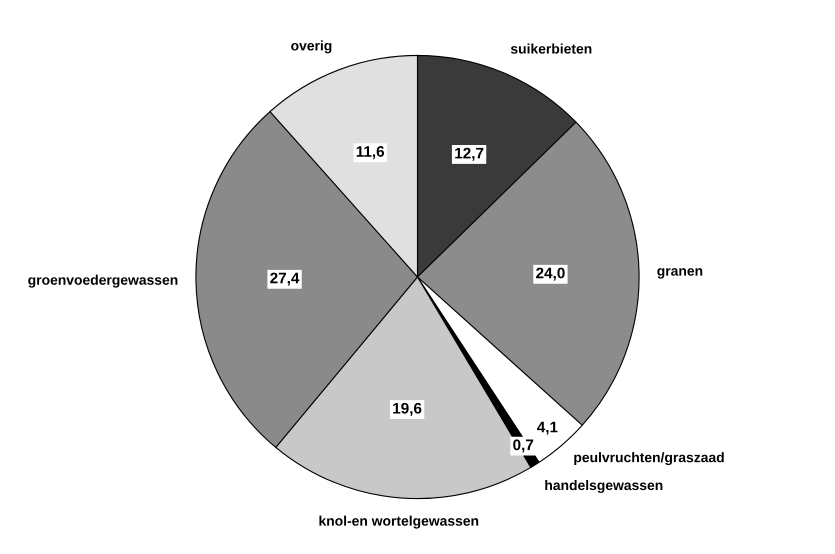 The width and height of the screenshot is (835, 554). Describe the element at coordinates (679, 273) in the screenshot. I see `slice-label: granen` at that location.